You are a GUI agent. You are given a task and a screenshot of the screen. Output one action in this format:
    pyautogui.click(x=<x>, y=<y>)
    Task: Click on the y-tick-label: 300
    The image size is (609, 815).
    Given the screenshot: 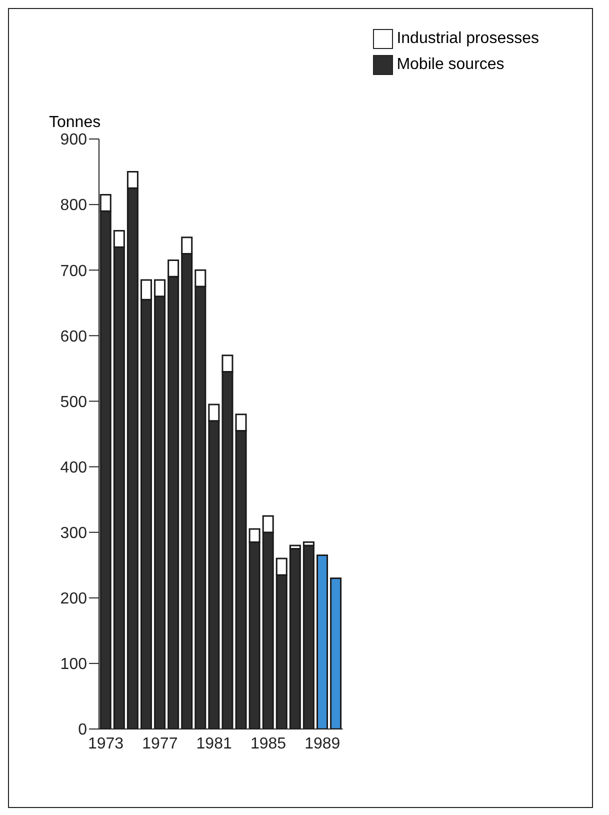 What is the action you would take?
    pyautogui.click(x=74, y=533)
    